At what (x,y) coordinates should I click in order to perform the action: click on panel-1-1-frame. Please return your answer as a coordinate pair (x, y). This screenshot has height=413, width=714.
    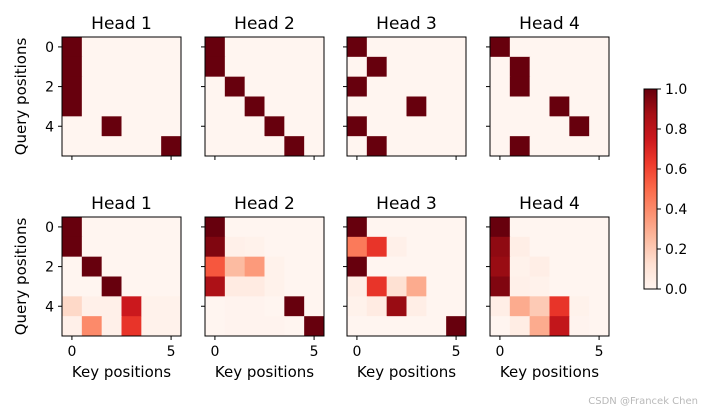
    Looking at the image, I should click on (264, 276).